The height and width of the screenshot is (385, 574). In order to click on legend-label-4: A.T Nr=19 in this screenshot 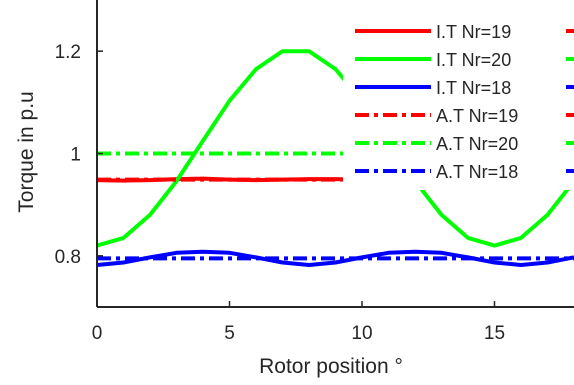, I will do `click(477, 116)`.